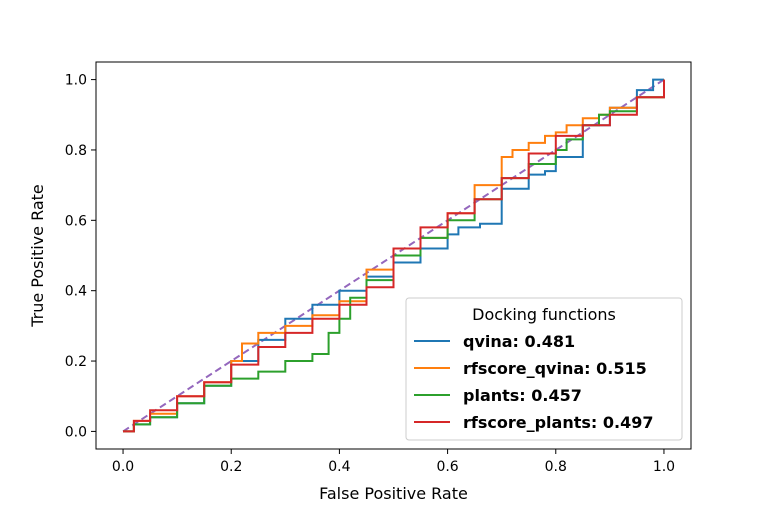 Image resolution: width=768 pixels, height=512 pixels. I want to click on y-axis: 0.0 0.2 0.4 0.6 0.8 1.0, so click(80, 256).